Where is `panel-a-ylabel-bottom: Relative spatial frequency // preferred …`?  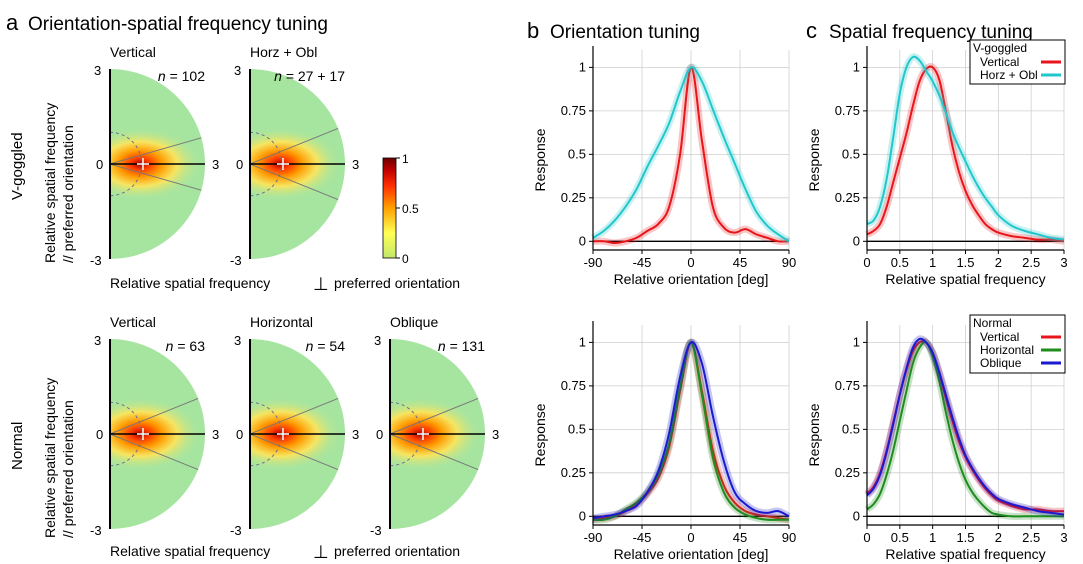
panel-a-ylabel-bottom: Relative spatial frequency // preferred … is located at coordinates (59, 458).